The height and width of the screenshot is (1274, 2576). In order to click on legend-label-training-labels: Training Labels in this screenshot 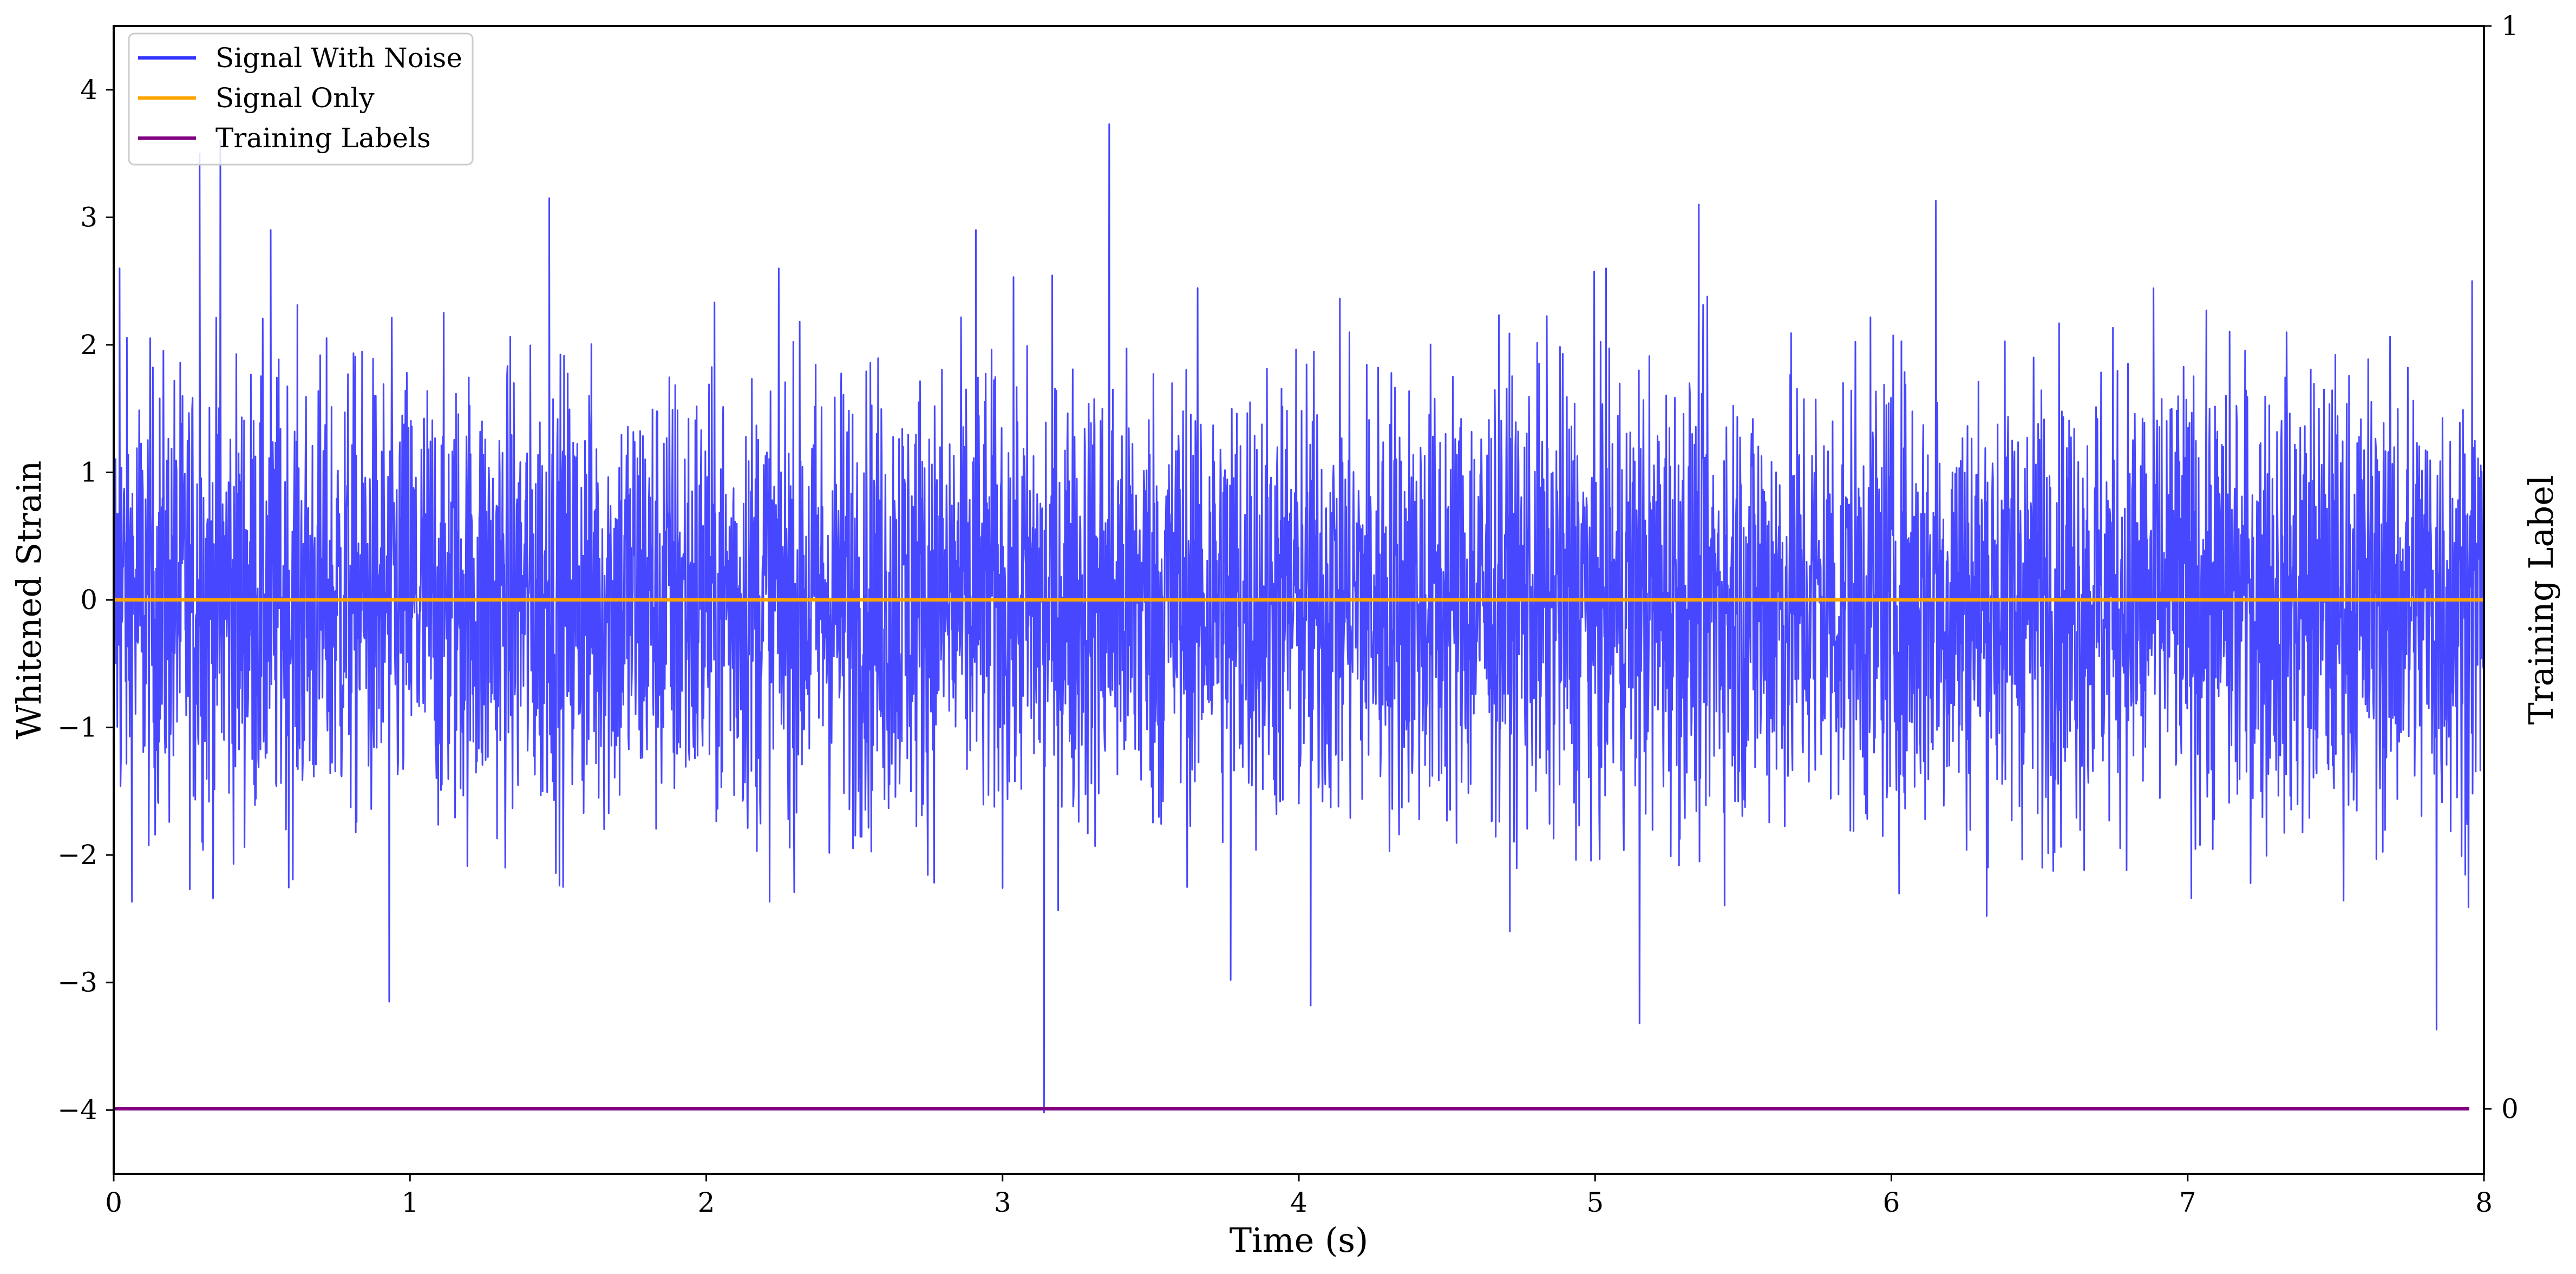, I will do `click(323, 138)`.